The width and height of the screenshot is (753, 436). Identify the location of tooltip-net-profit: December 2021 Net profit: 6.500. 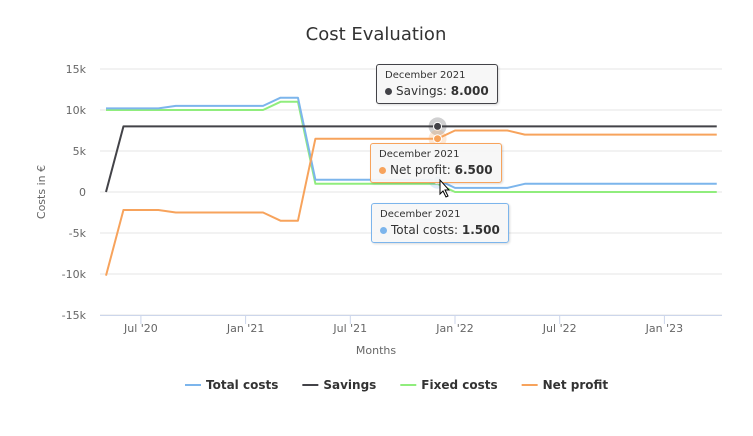
(436, 163).